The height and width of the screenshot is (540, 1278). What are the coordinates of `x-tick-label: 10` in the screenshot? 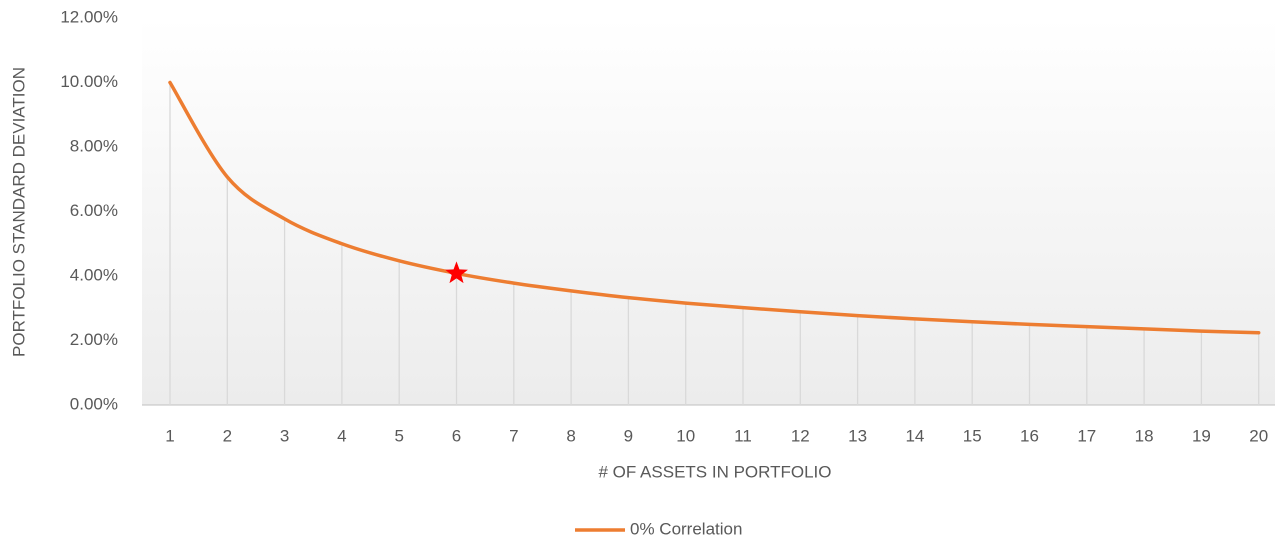 It's located at (685, 435).